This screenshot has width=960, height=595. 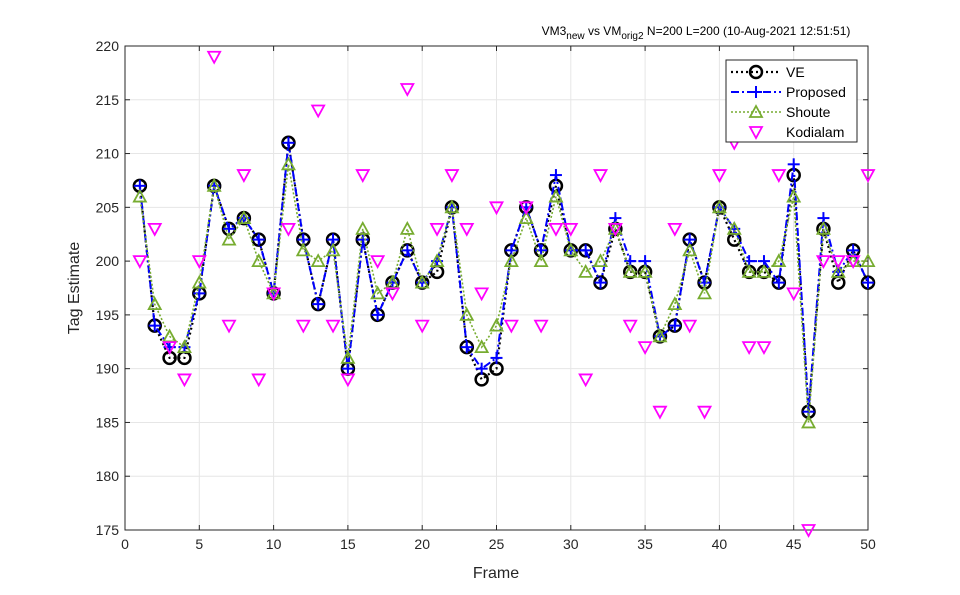 I want to click on legend-marker-kodialam, so click(x=756, y=133).